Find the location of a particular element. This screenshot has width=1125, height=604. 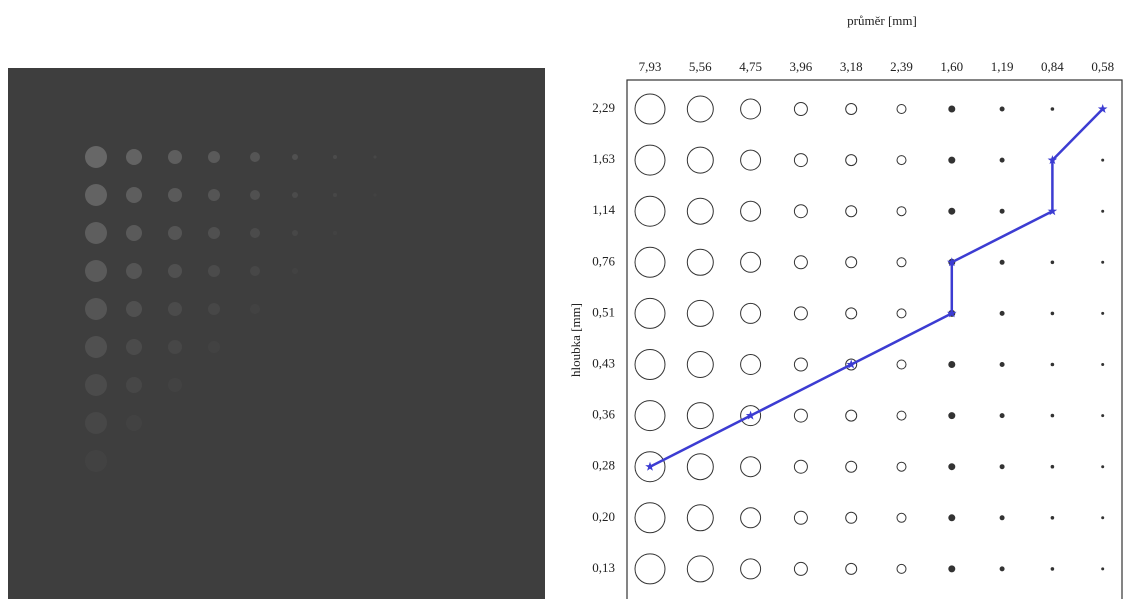

xray-dots is located at coordinates (231, 309).